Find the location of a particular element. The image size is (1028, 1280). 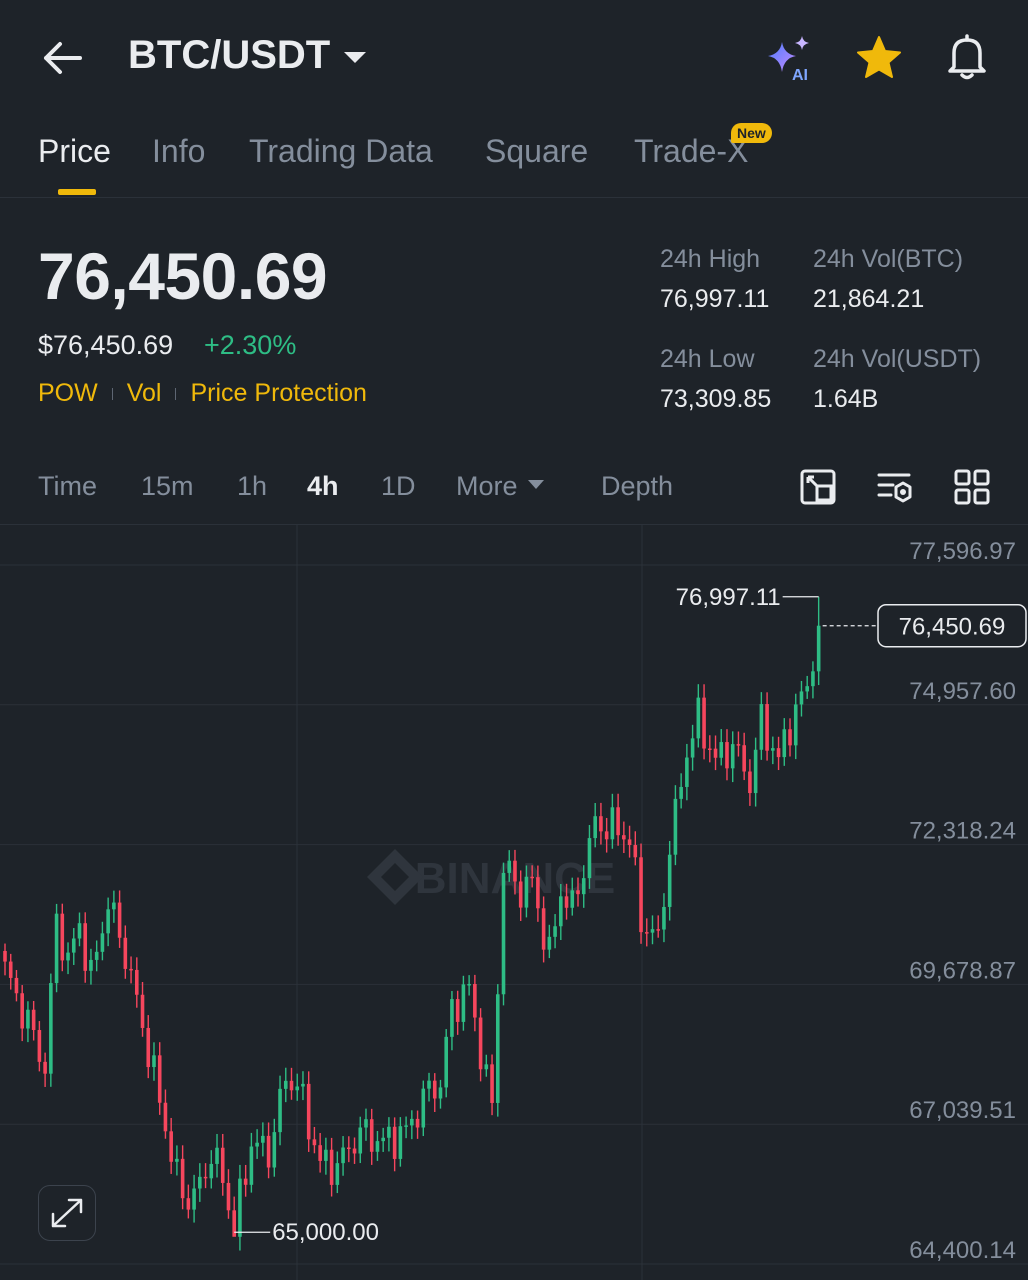

ai-sparkle-icon: AI is located at coordinates (791, 59).